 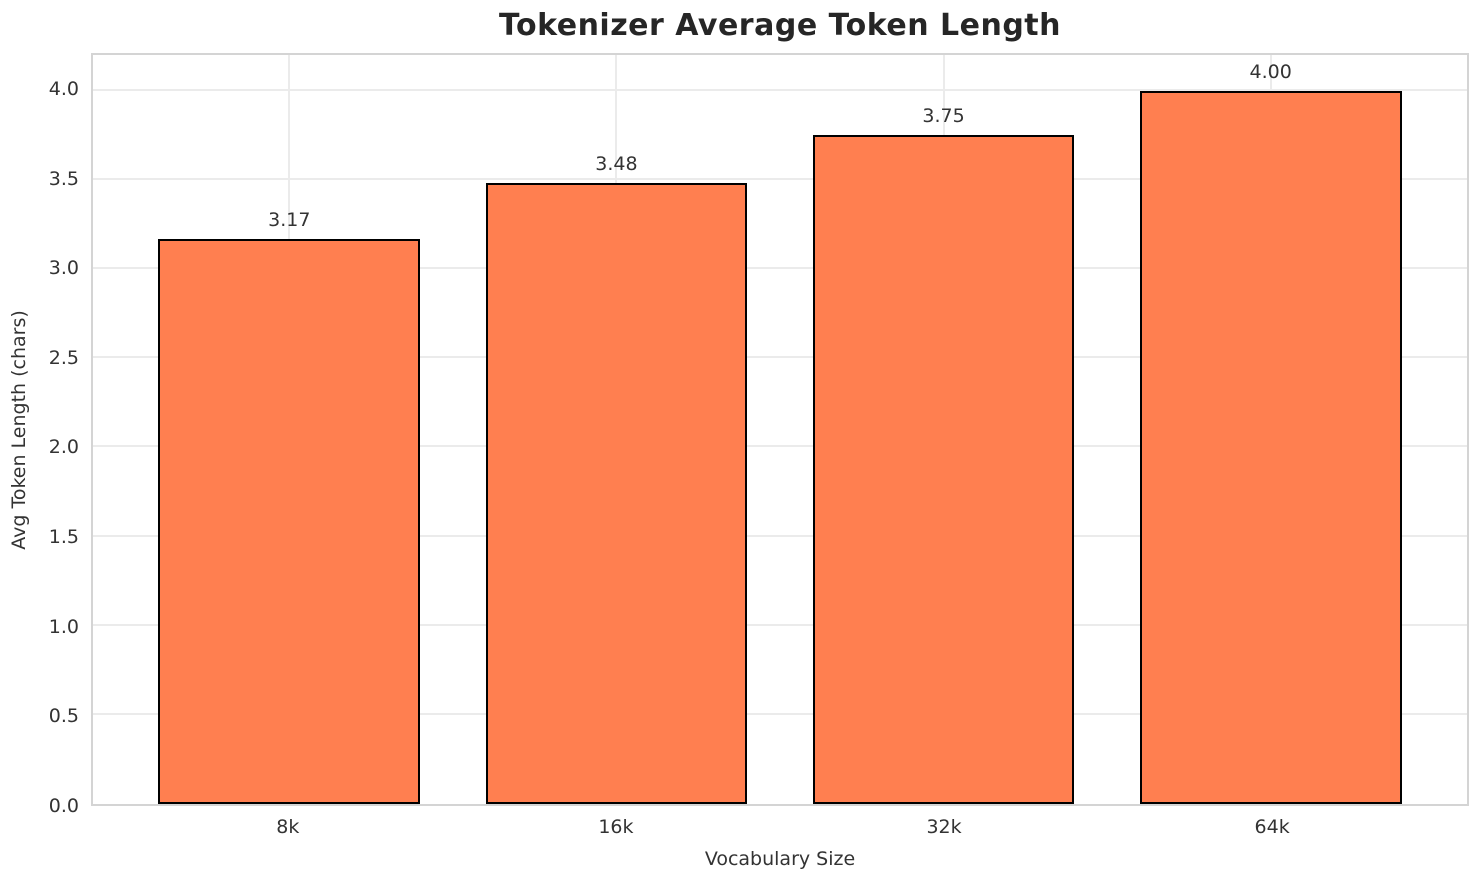 I want to click on chart-title: Tokenizer Average Token Length, so click(x=779, y=25).